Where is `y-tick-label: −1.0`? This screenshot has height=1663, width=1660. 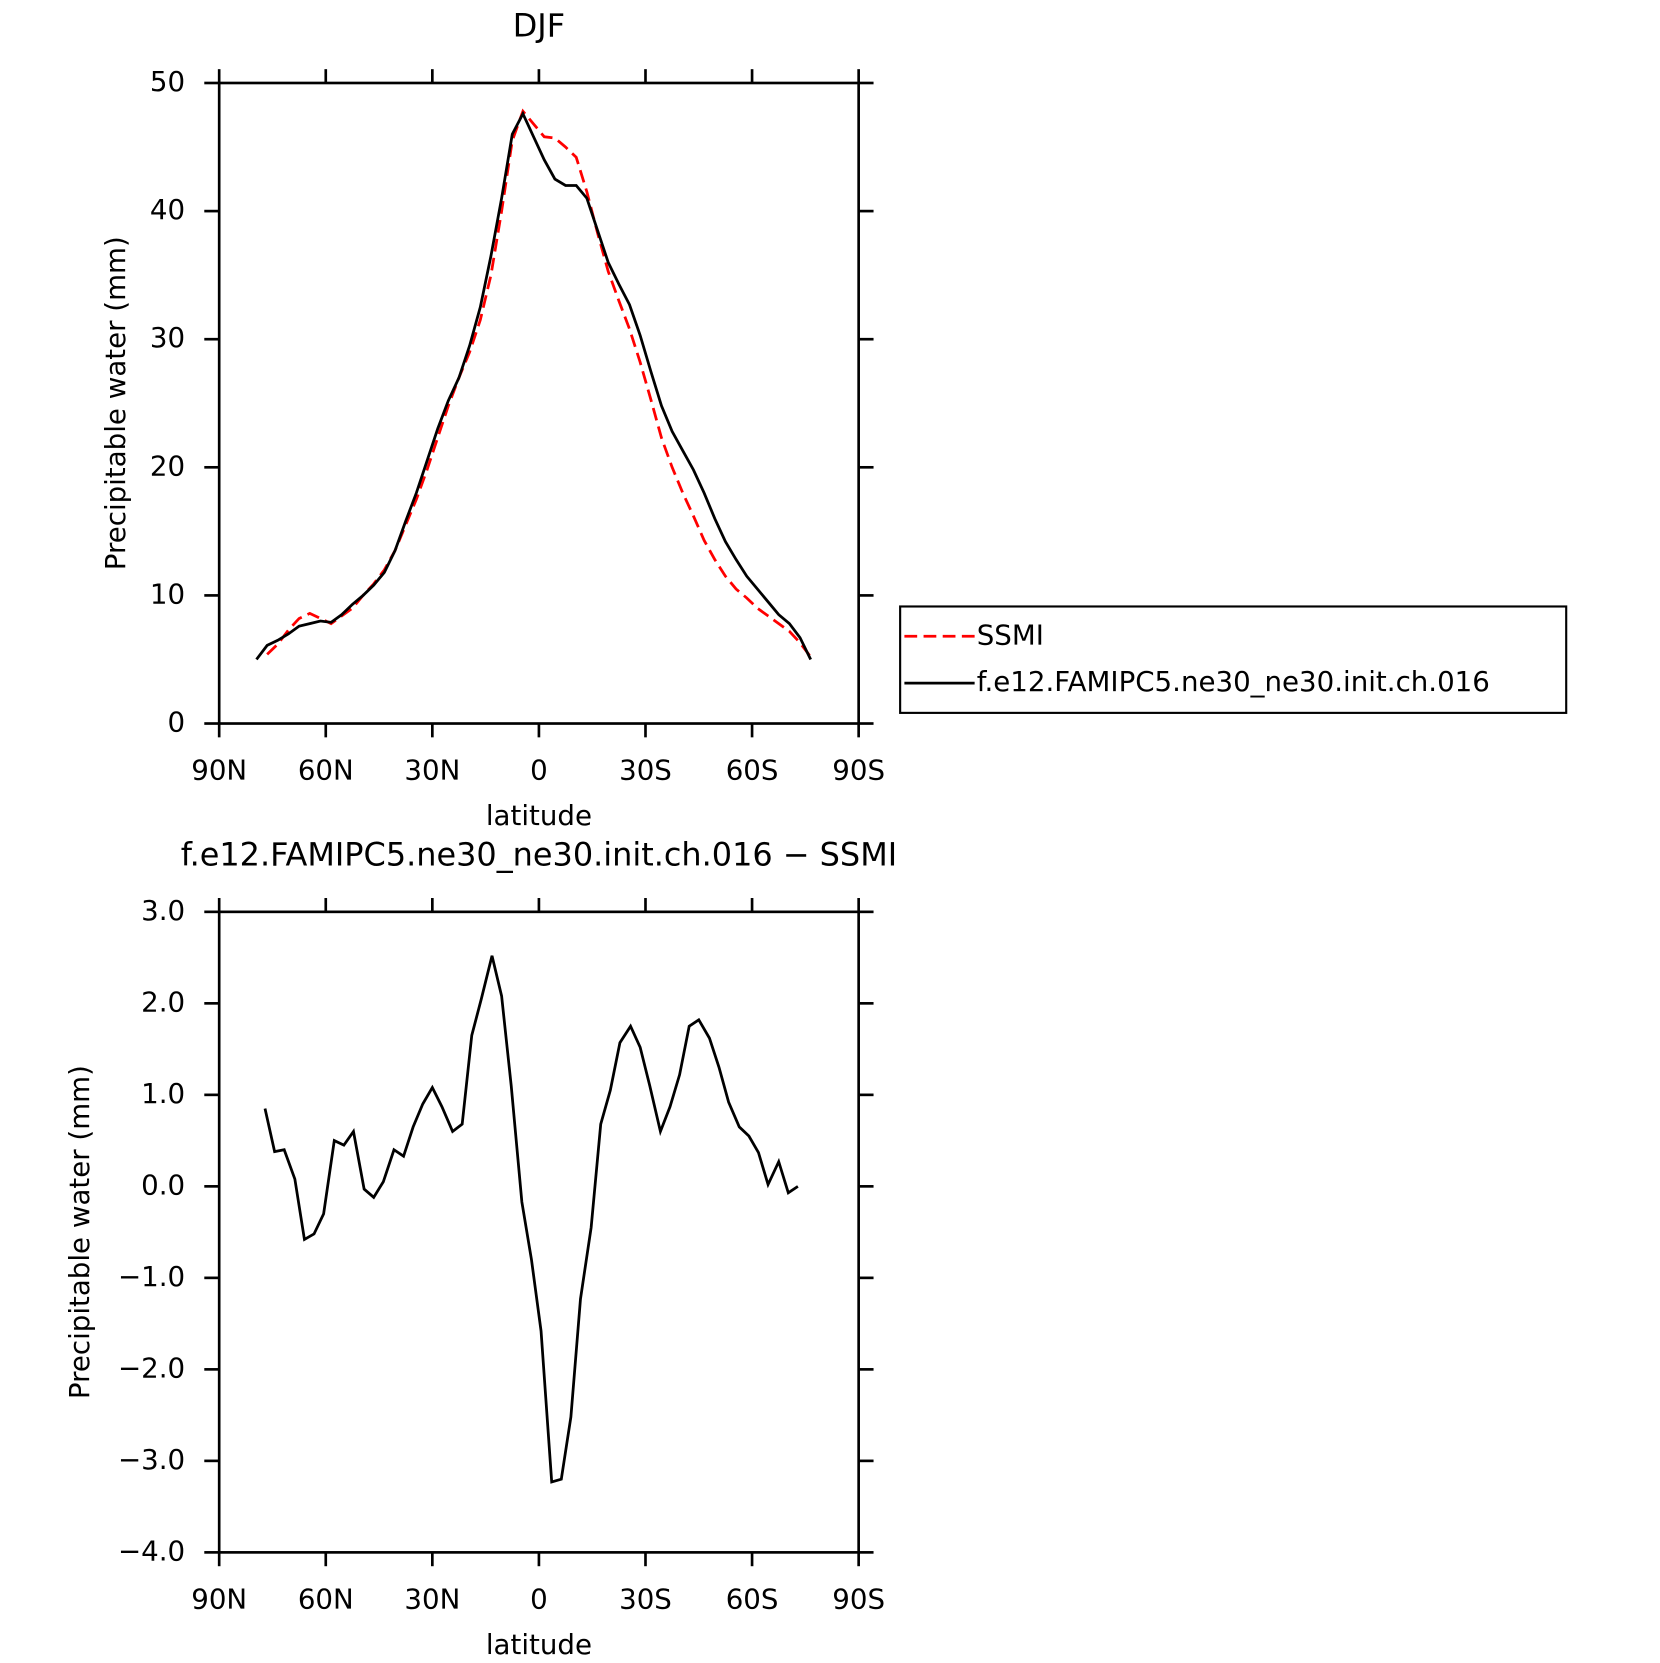 y-tick-label: −1.0 is located at coordinates (151, 1276).